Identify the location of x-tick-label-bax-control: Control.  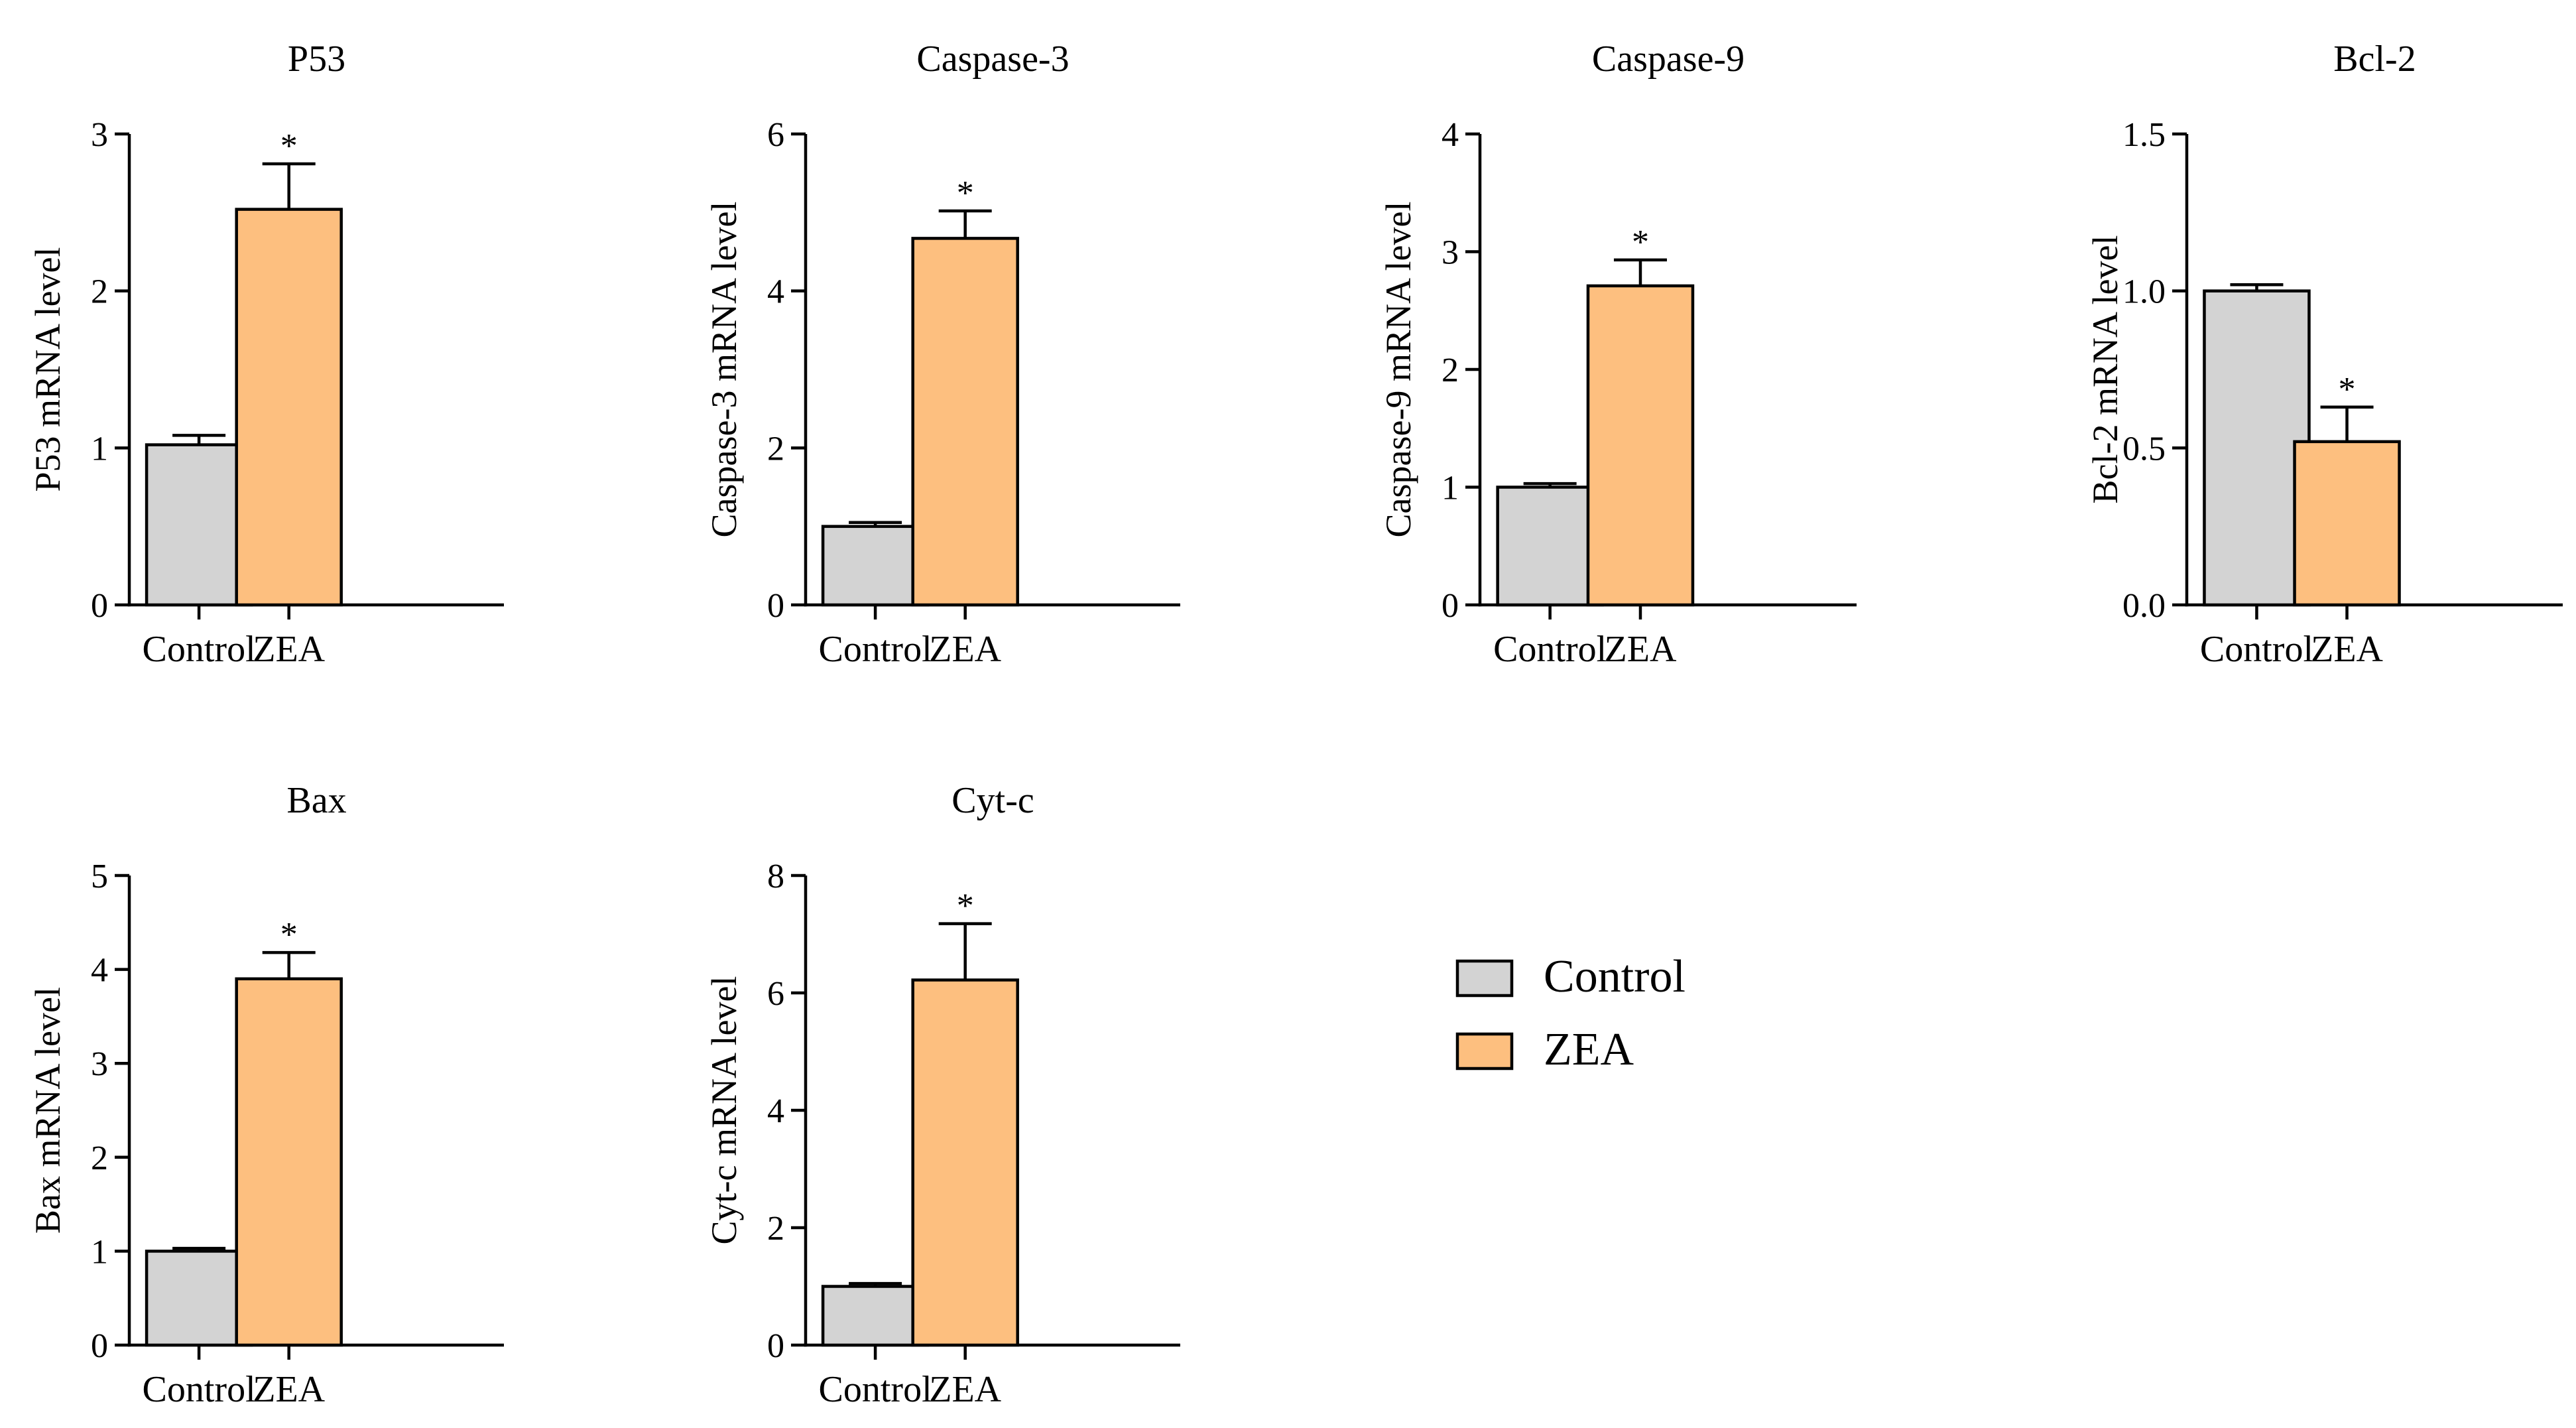
(199, 1389).